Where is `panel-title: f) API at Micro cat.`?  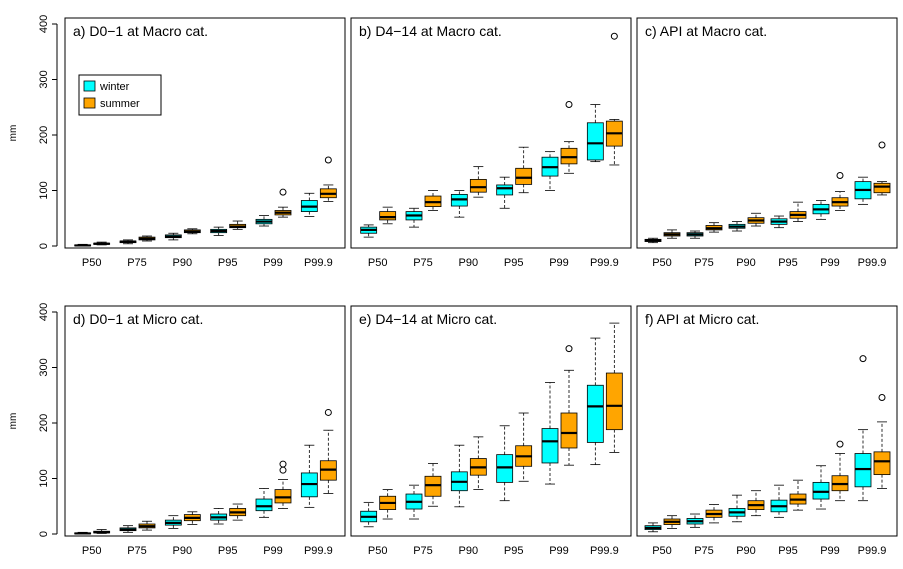
panel-title: f) API at Micro cat. is located at coordinates (702, 319).